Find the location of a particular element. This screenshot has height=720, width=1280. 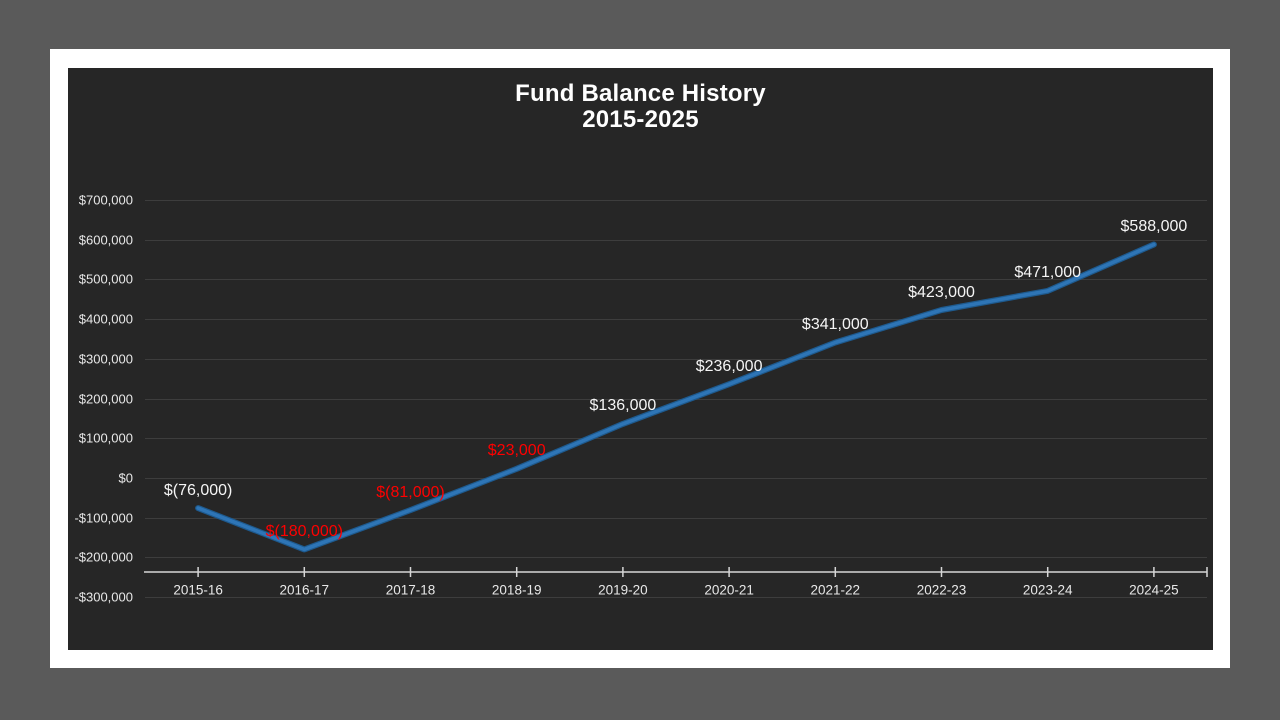

data-label: $423,000 is located at coordinates (941, 292).